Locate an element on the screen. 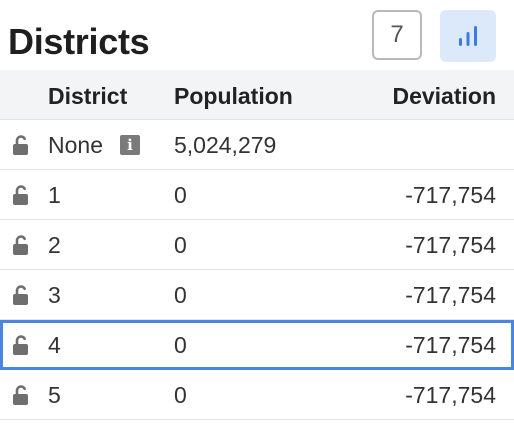 The width and height of the screenshot is (514, 424). table-row: 1 0 -717,754 is located at coordinates (257, 195).